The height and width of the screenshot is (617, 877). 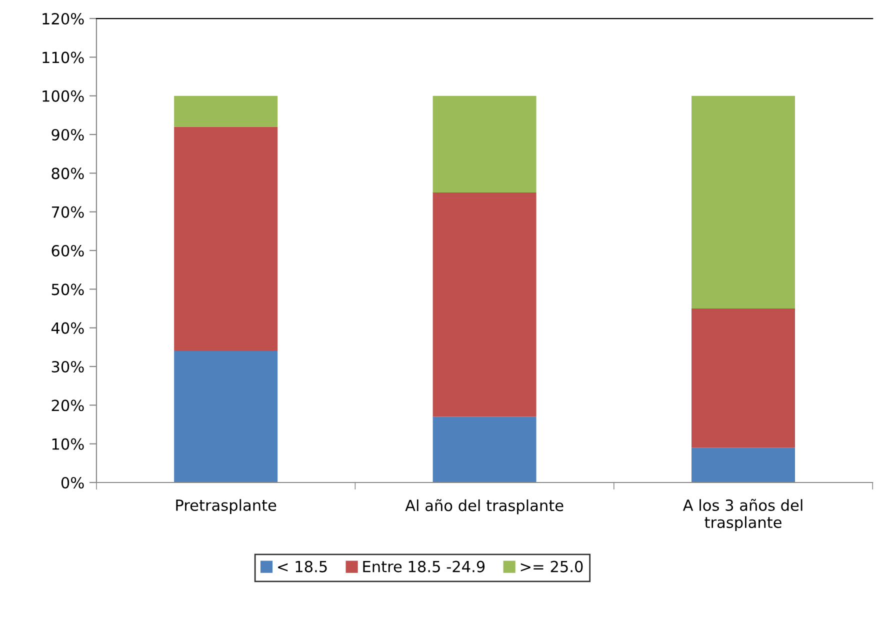 What do you see at coordinates (63, 18) in the screenshot?
I see `y-tick-label: 120%` at bounding box center [63, 18].